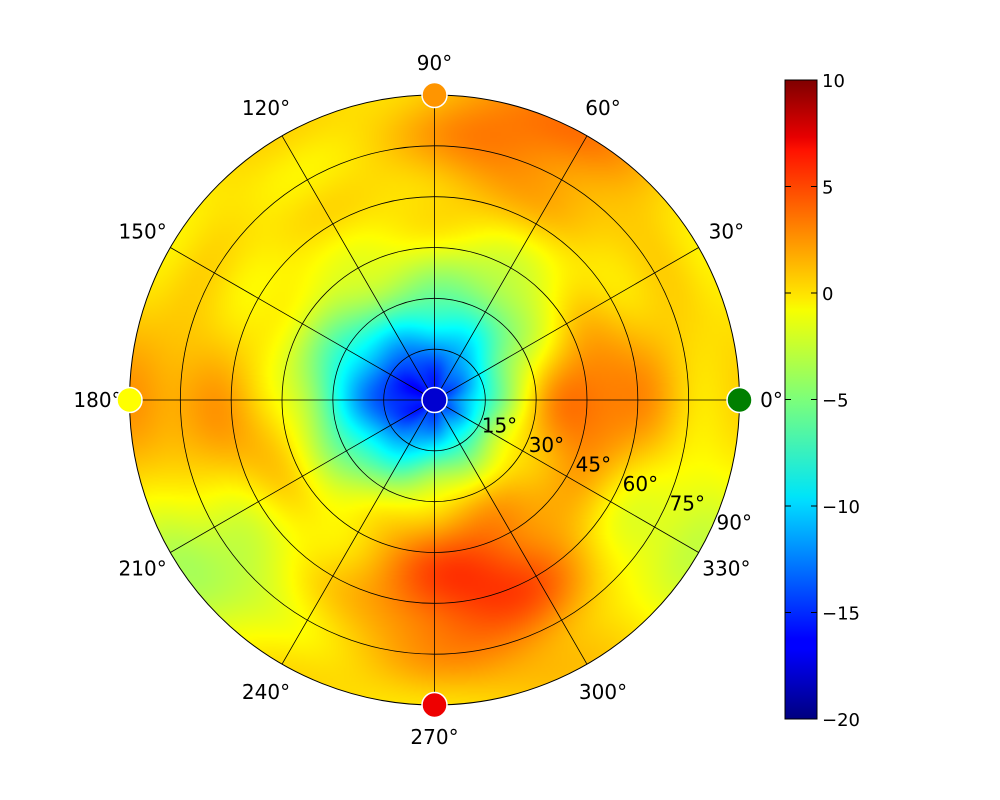 The height and width of the screenshot is (800, 1000). What do you see at coordinates (827, 188) in the screenshot?
I see `colorbar-tick-label: 5` at bounding box center [827, 188].